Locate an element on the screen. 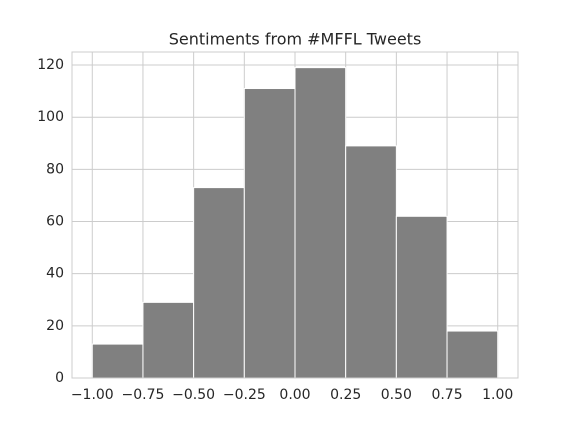  y-tick-label: 40 is located at coordinates (55, 274).